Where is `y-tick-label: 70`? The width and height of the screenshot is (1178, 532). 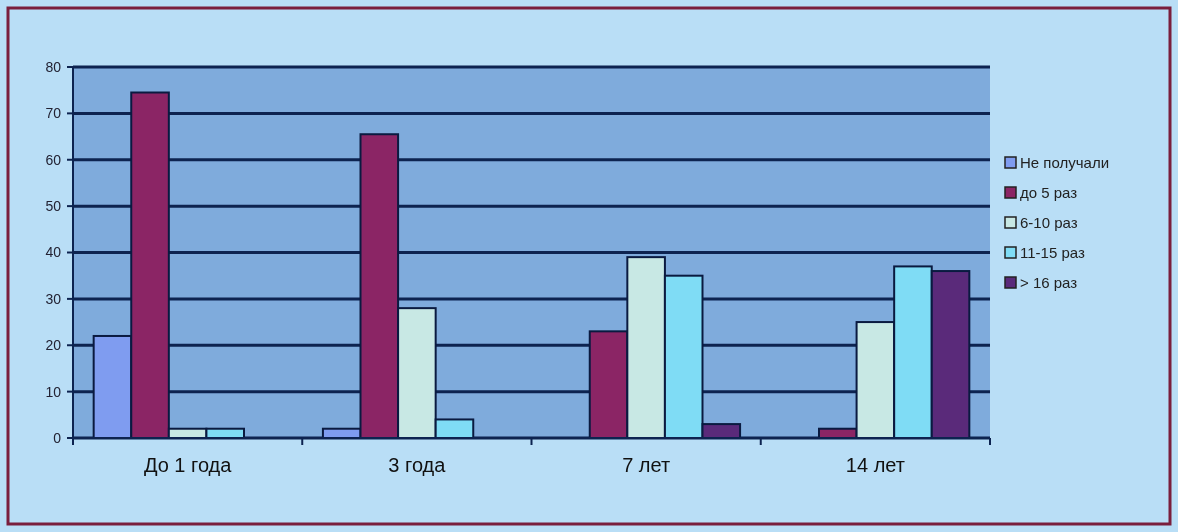
y-tick-label: 70 is located at coordinates (53, 113).